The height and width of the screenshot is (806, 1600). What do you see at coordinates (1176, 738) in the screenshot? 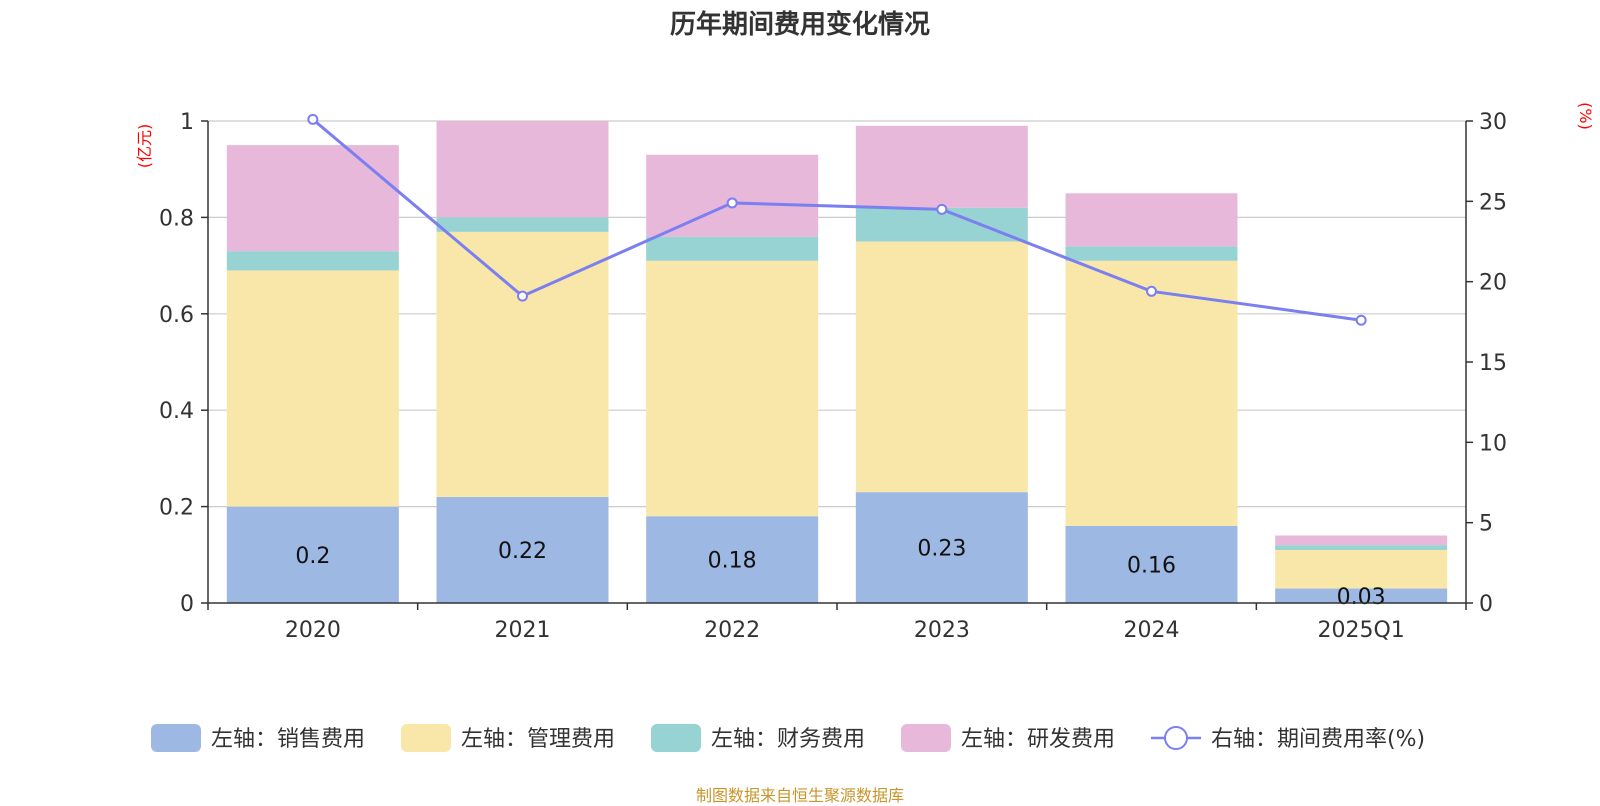
I see `legend-line-marker` at bounding box center [1176, 738].